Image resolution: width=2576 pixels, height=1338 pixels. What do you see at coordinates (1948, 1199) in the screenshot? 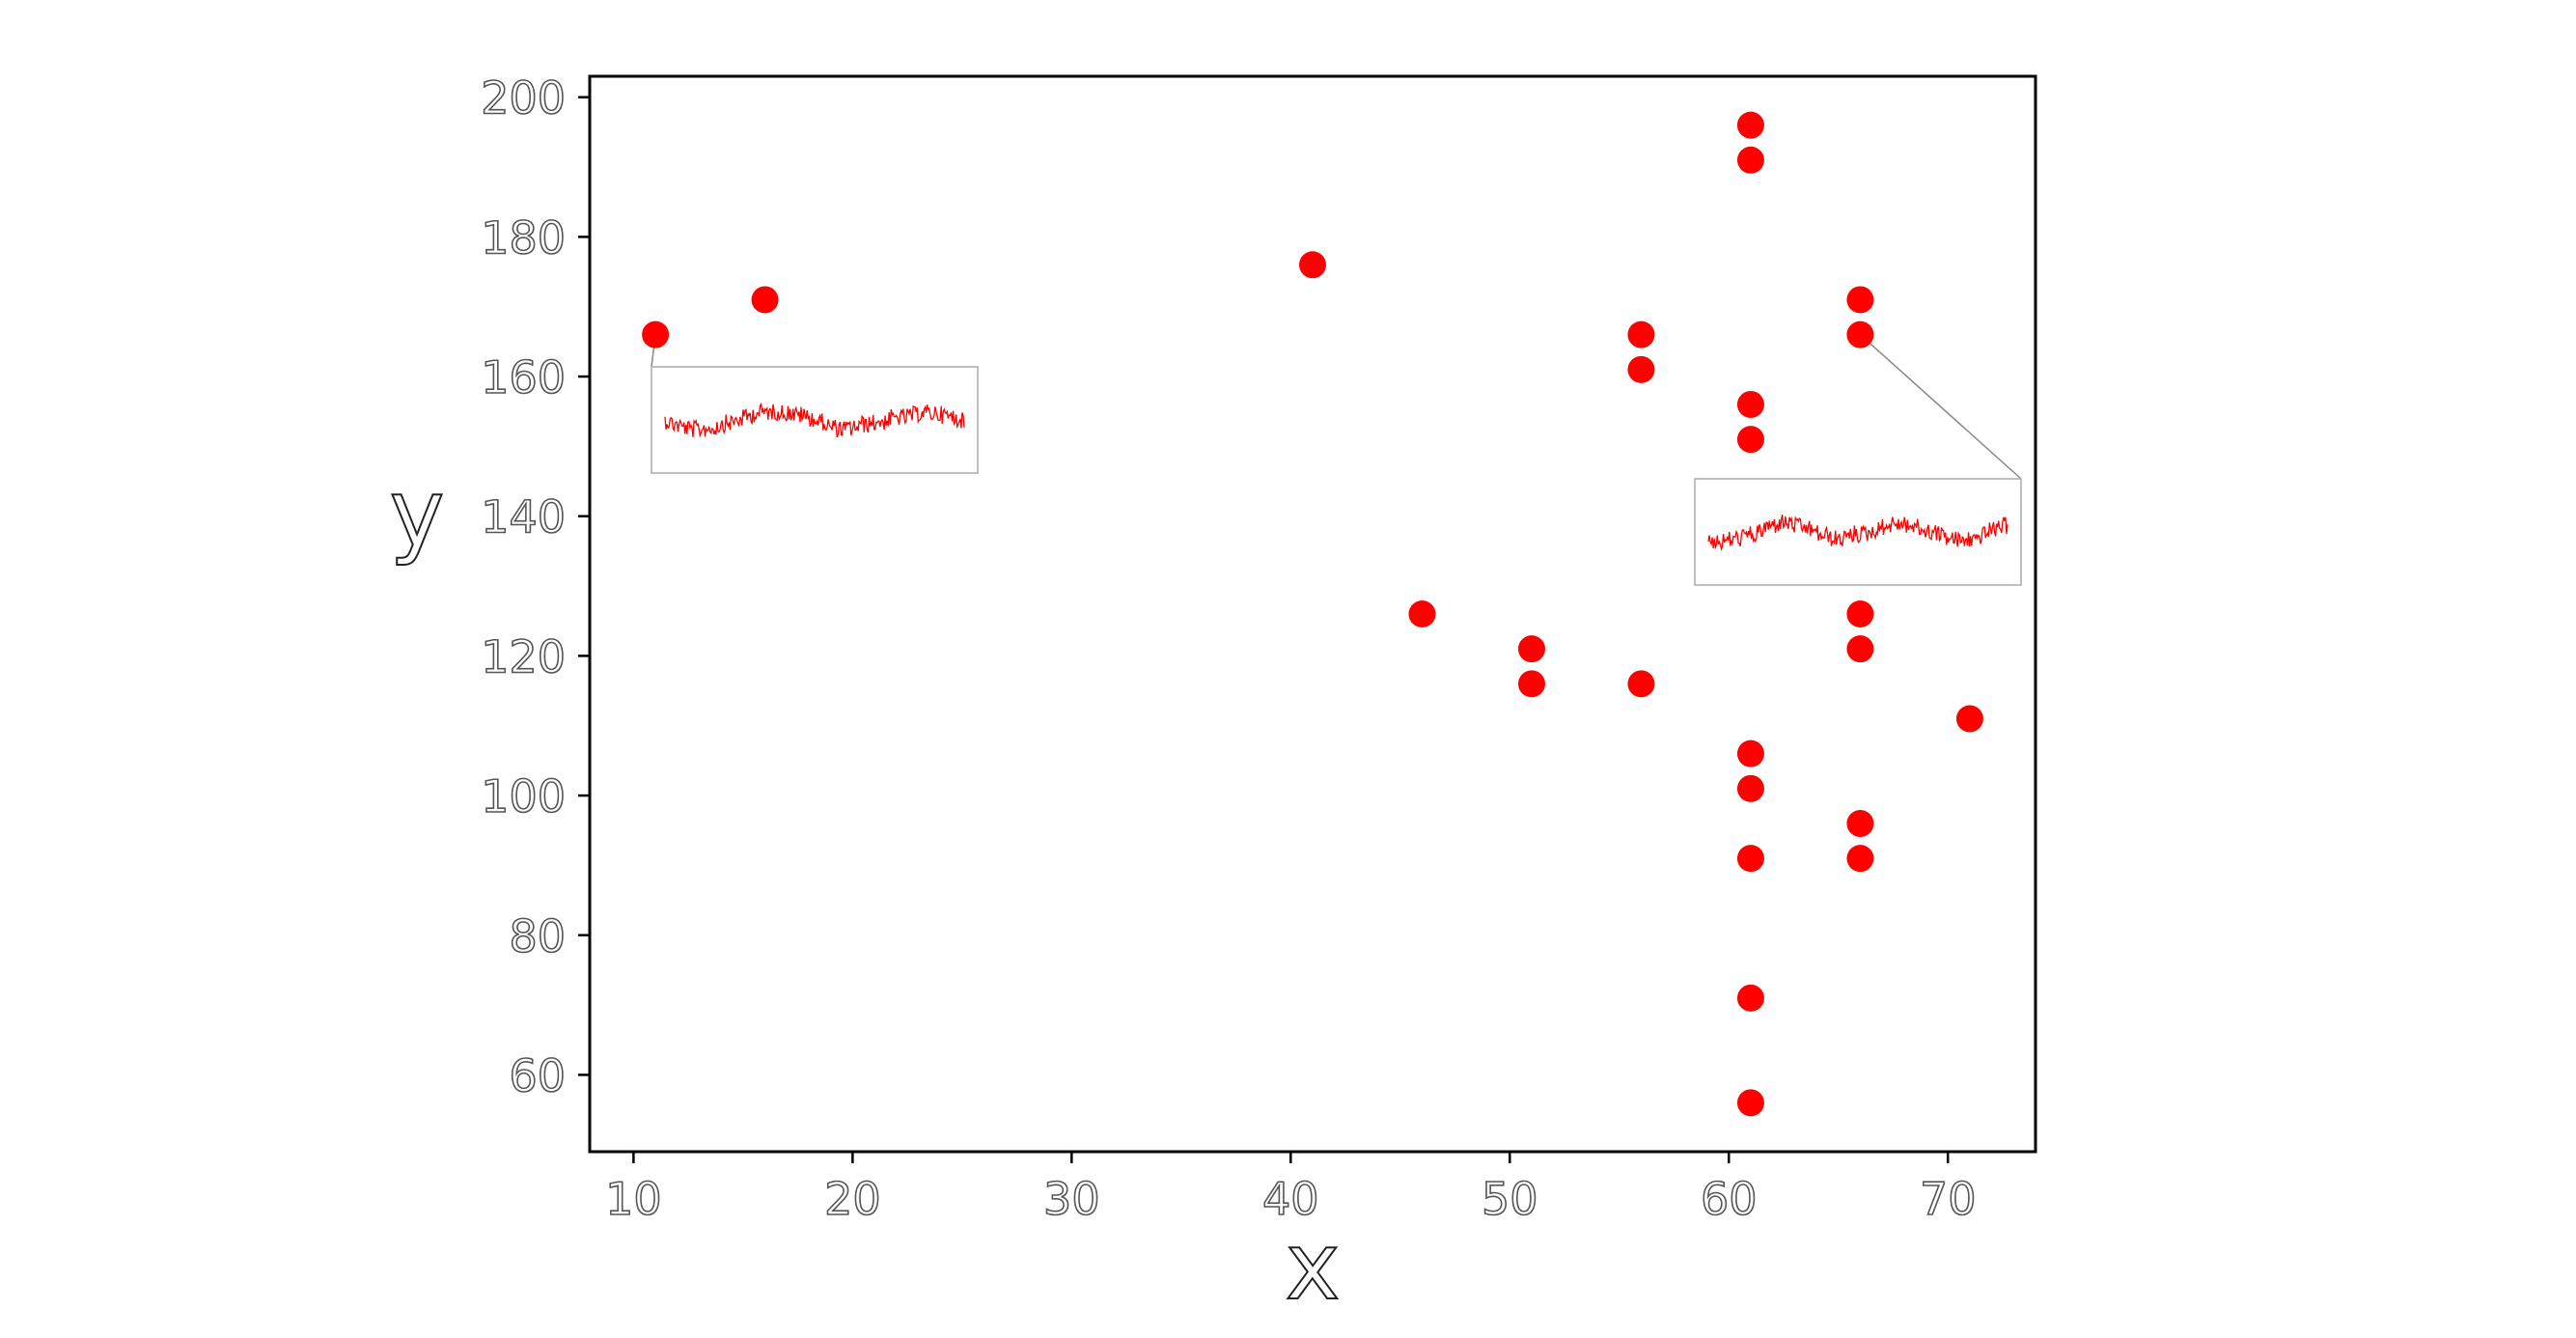
I see `x-tick-label: 70` at bounding box center [1948, 1199].